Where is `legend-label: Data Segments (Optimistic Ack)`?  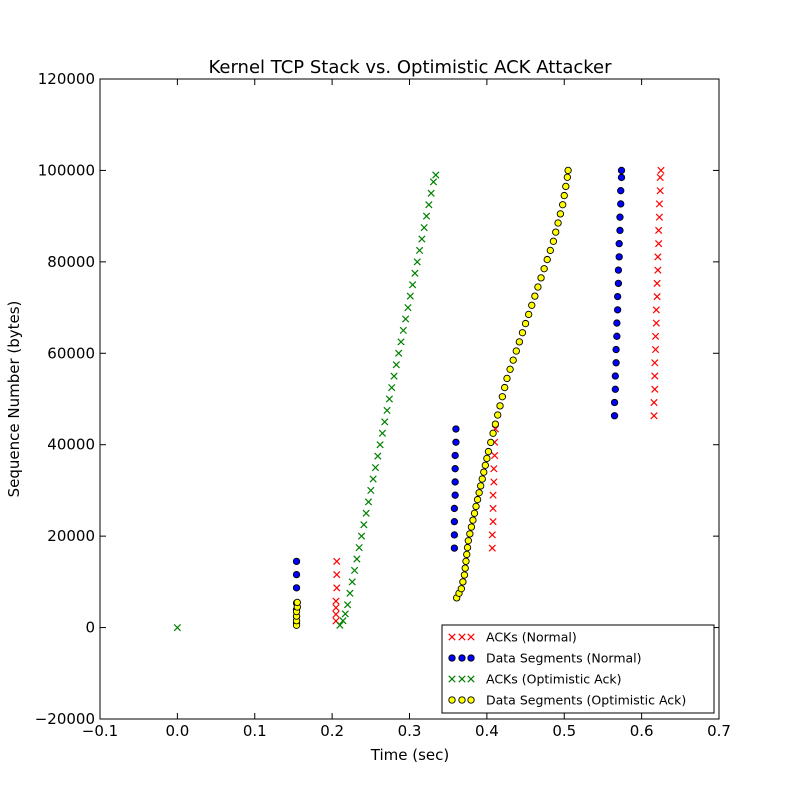 legend-label: Data Segments (Optimistic Ack) is located at coordinates (586, 700).